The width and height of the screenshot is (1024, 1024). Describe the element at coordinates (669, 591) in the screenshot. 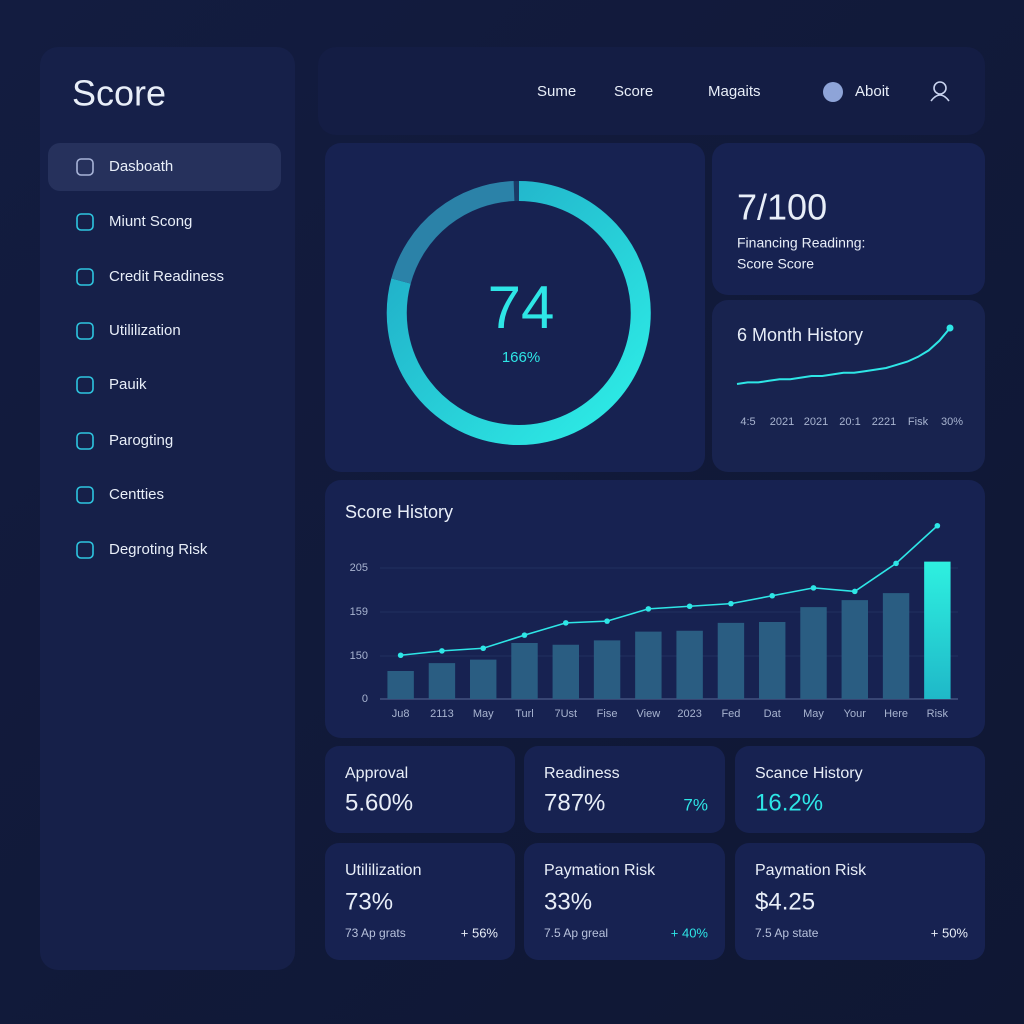

I see `line` at that location.